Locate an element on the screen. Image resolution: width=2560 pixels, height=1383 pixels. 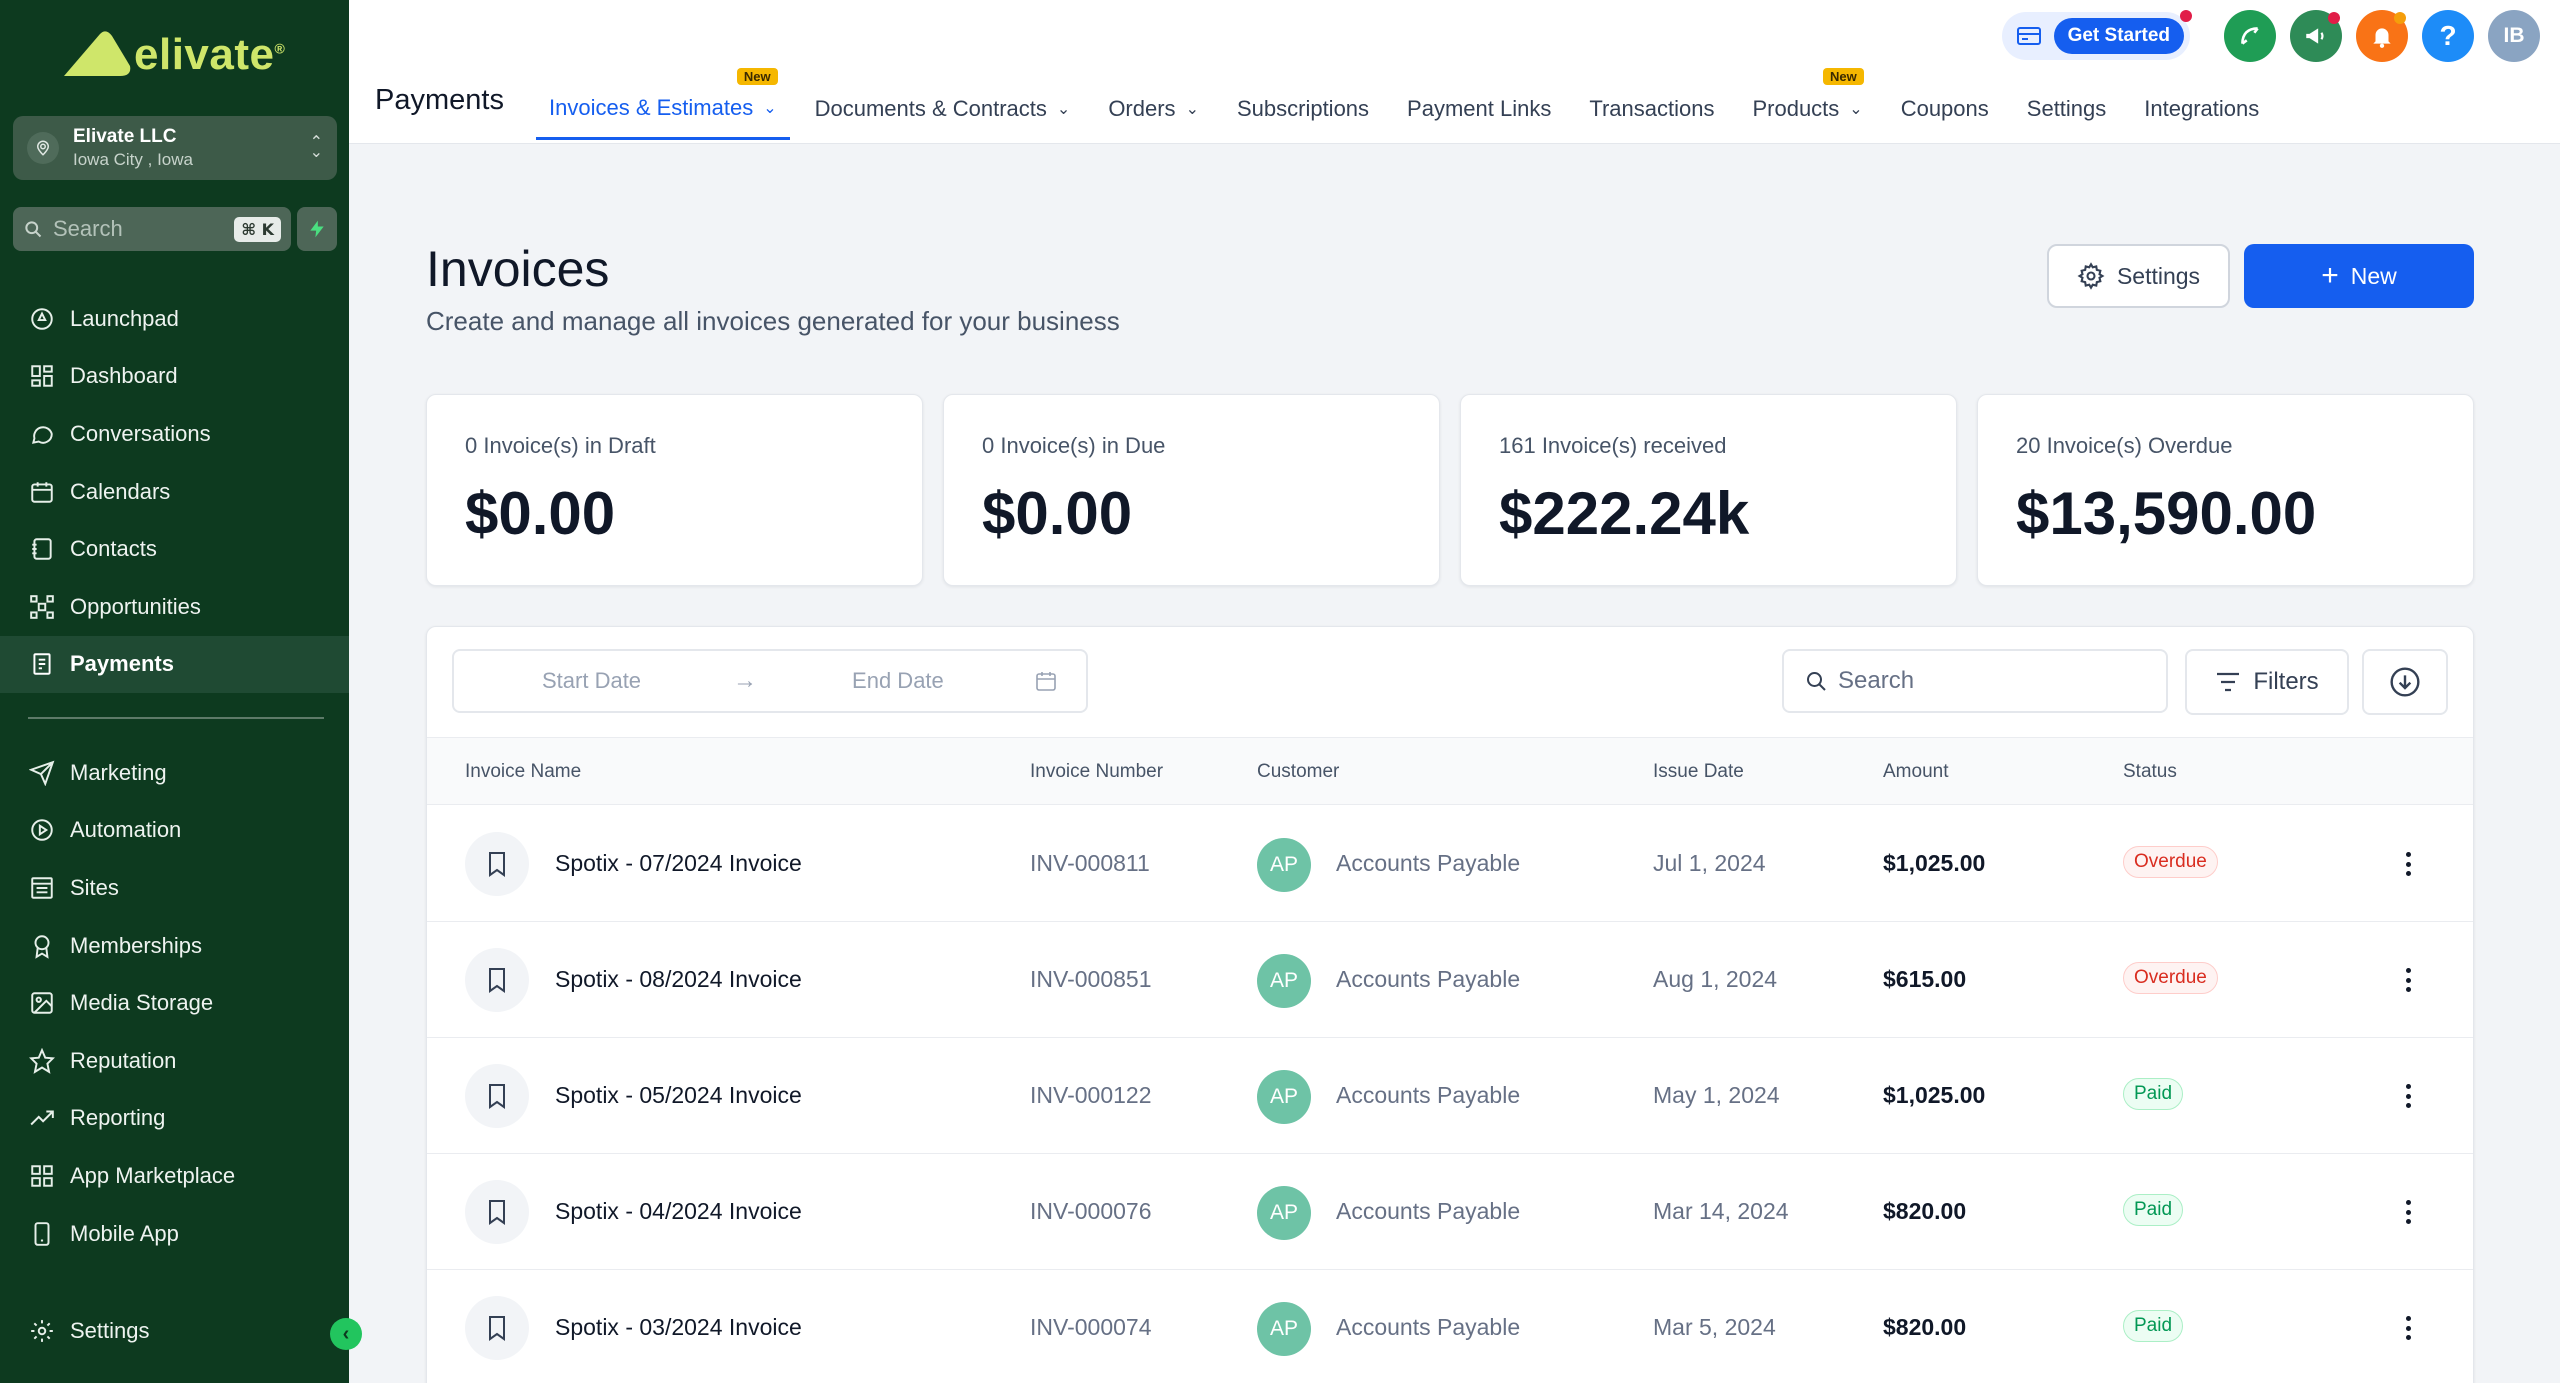
card-value: $13,590.00 is located at coordinates (2166, 513).